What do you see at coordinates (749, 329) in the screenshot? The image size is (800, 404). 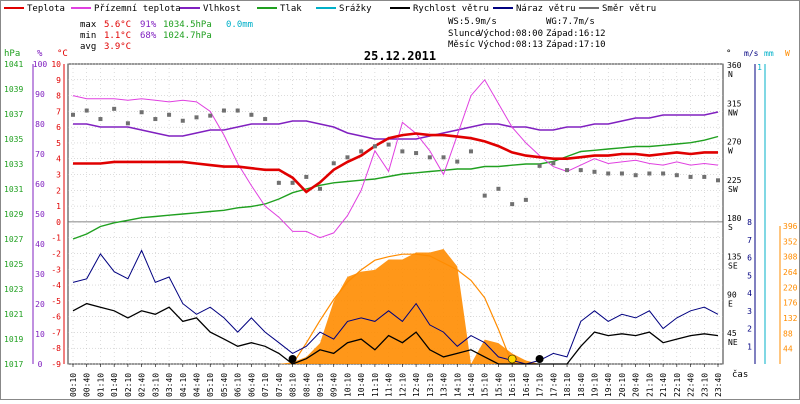 I see `wind-tick-6: 2` at bounding box center [749, 329].